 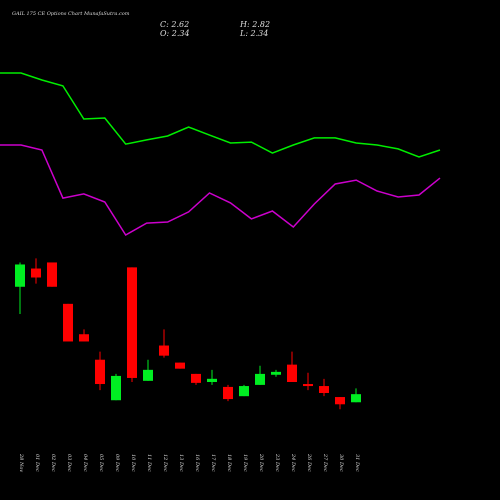 I want to click on x-tick-label: 16 Dec, so click(x=197, y=463).